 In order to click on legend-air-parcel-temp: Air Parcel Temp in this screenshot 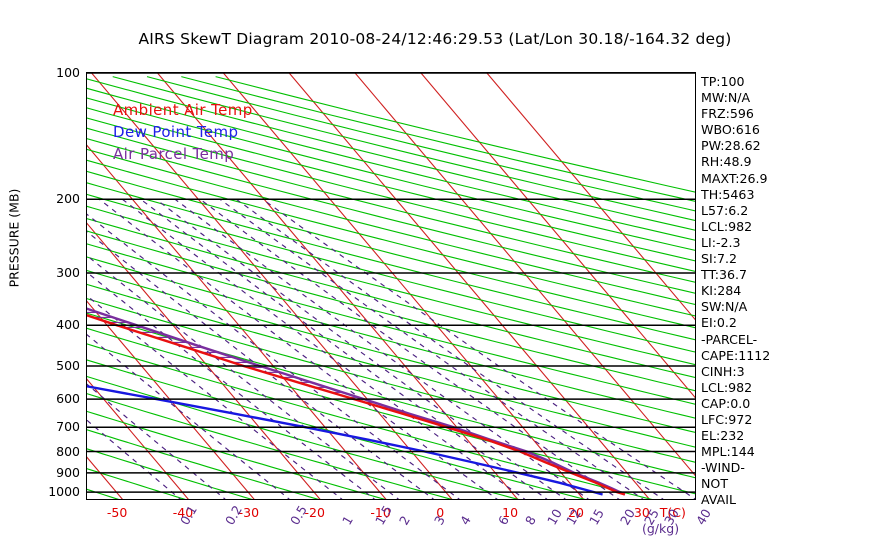, I will do `click(174, 154)`.